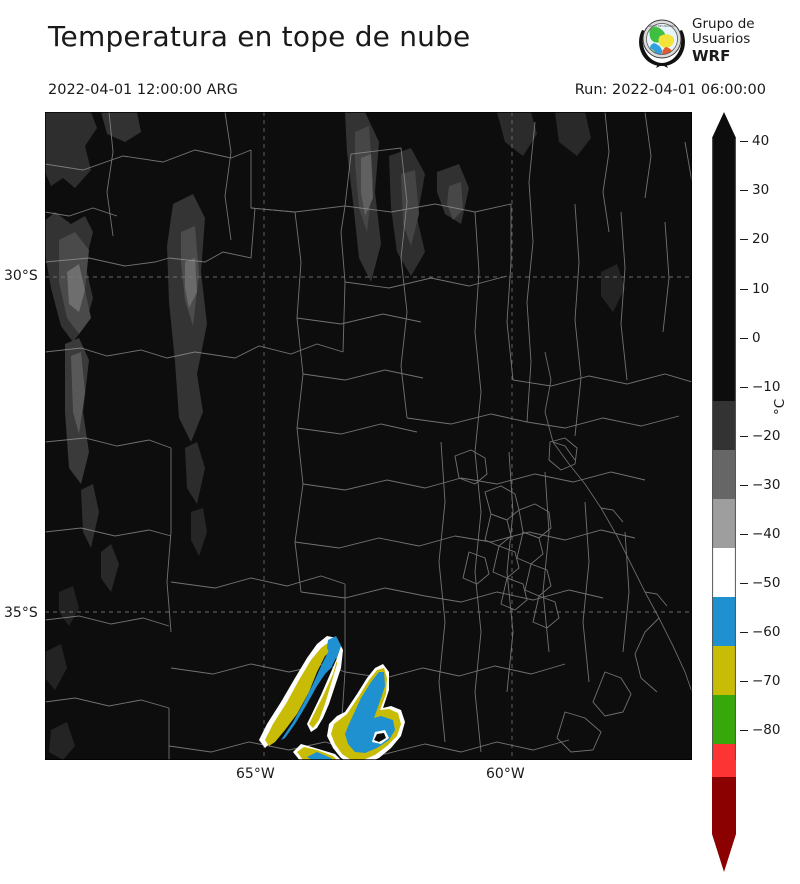 This screenshot has height=884, width=800. I want to click on colorbar-tick-m20: −20, so click(766, 436).